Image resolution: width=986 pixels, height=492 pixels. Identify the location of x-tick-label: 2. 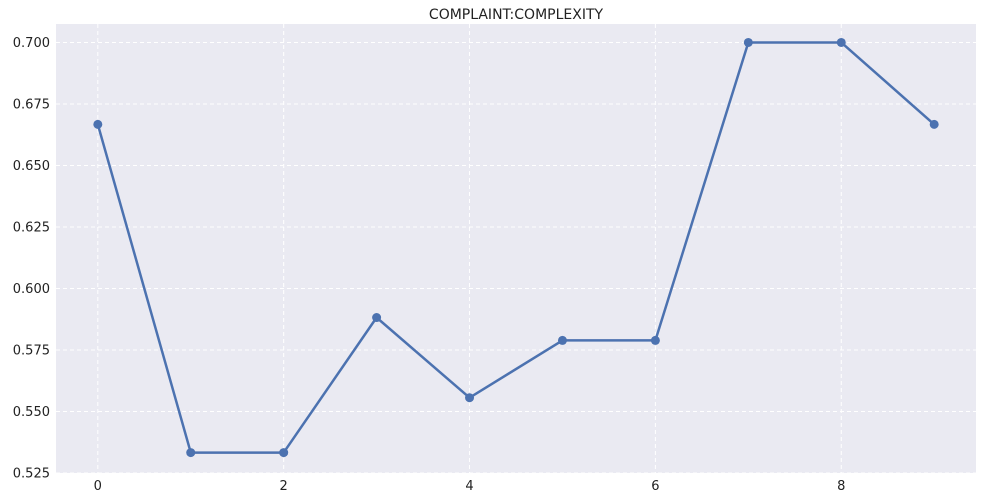
(284, 485).